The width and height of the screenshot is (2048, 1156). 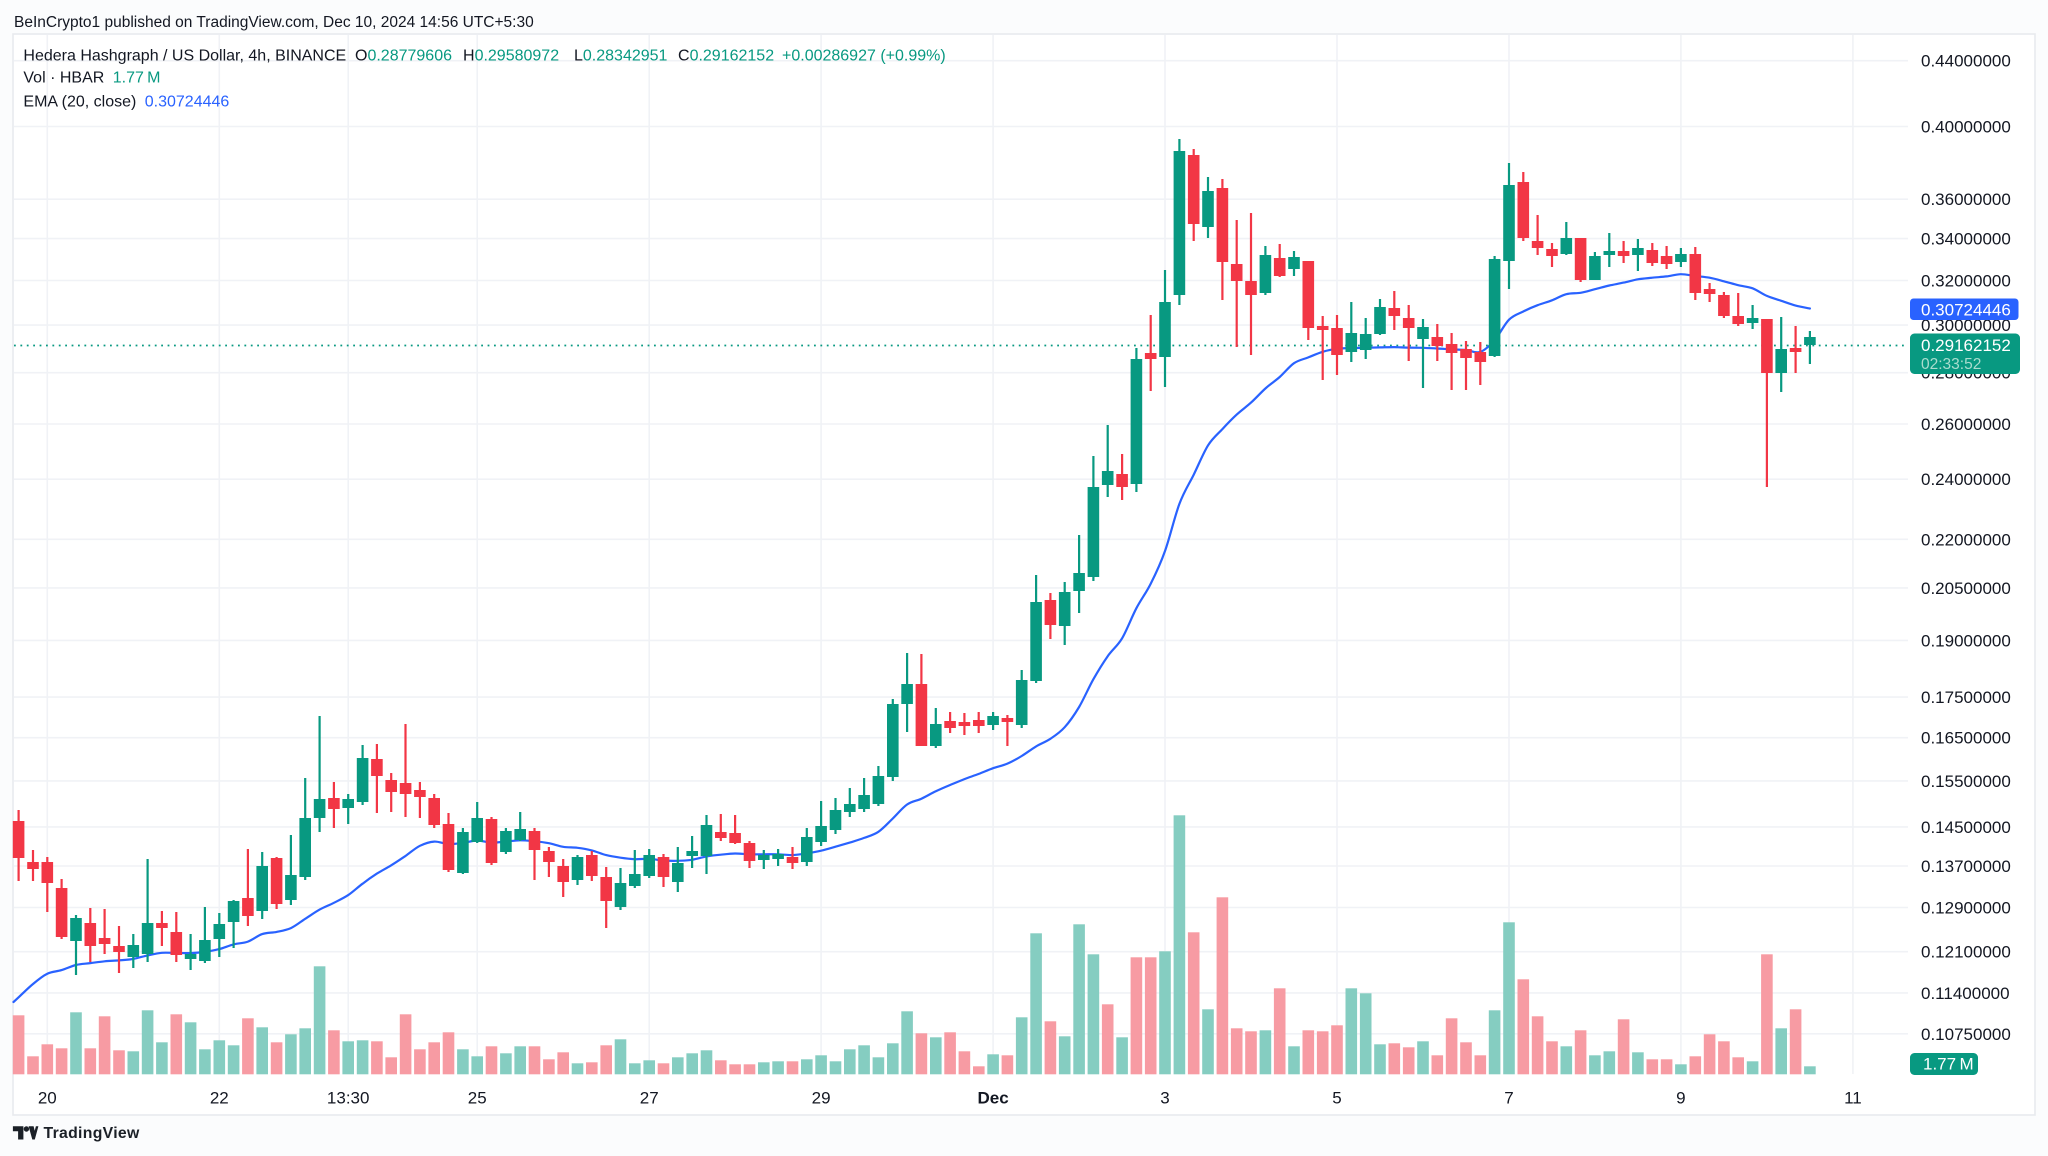 What do you see at coordinates (621, 56) in the screenshot?
I see `svg-text: L0.28342951` at bounding box center [621, 56].